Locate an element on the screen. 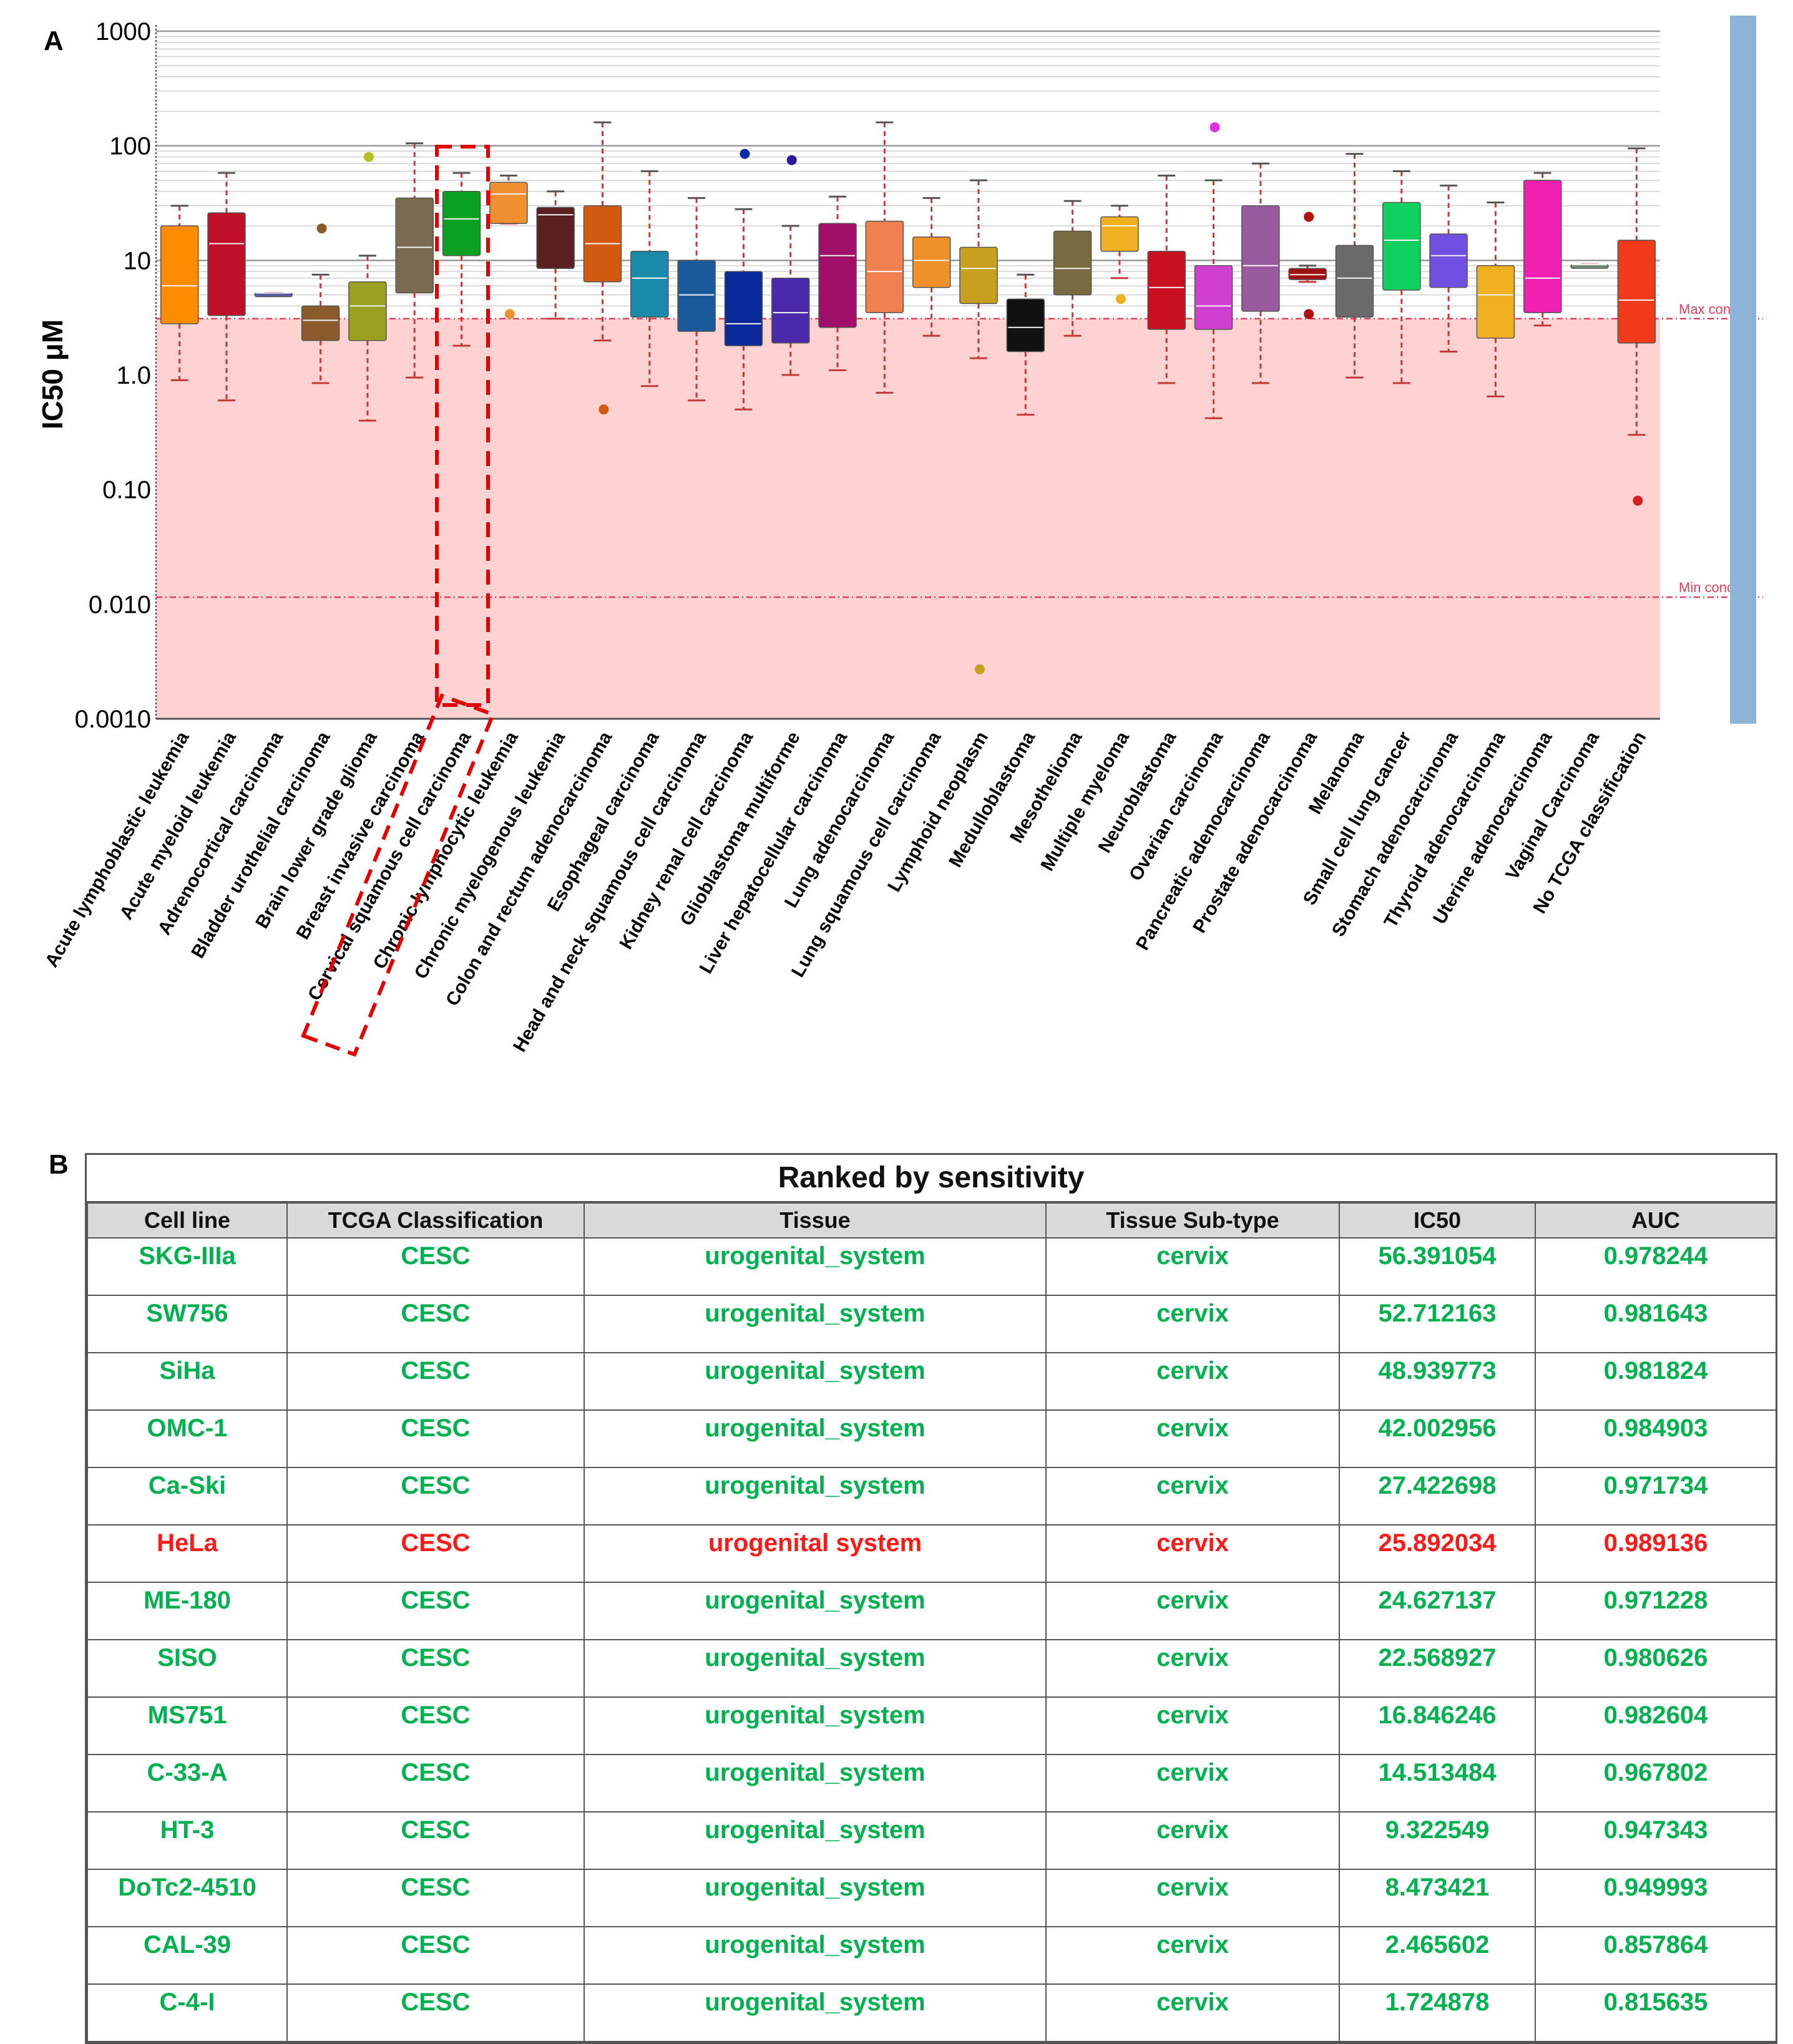 The width and height of the screenshot is (1793, 2044). cell-ic50: 25.892034 is located at coordinates (1438, 1553).